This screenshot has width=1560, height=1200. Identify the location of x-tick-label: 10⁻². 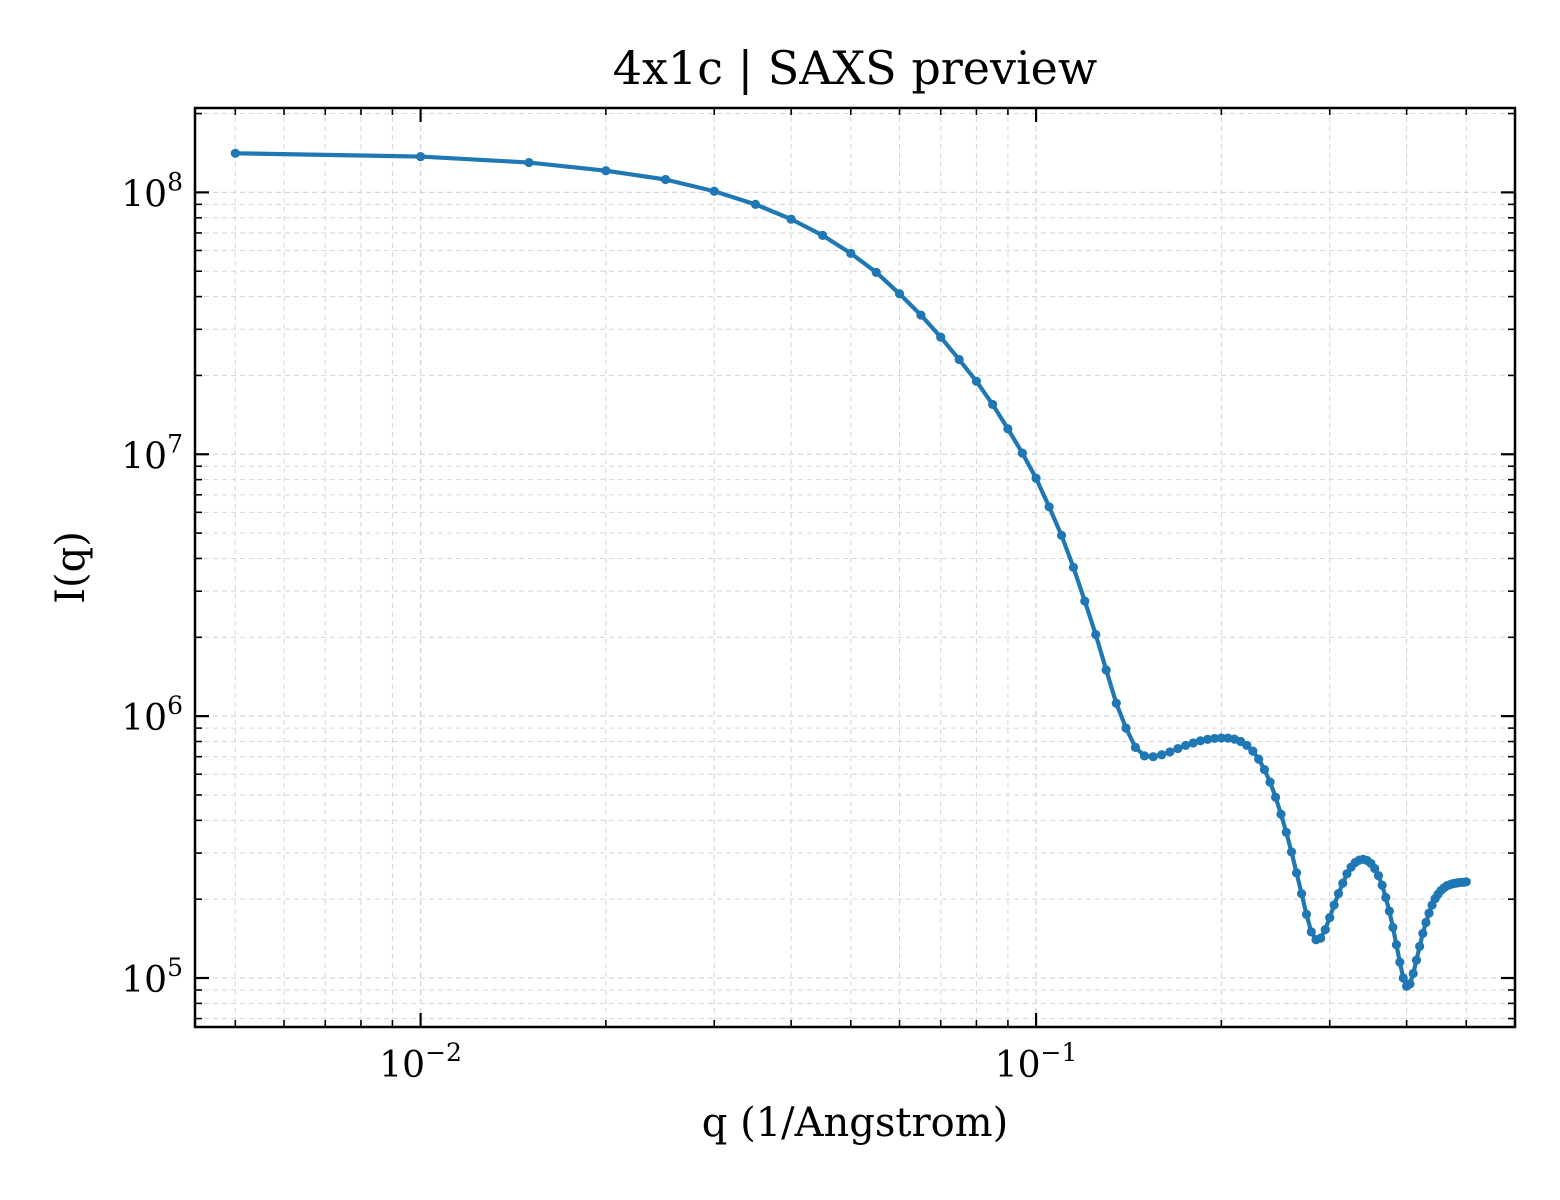
(420, 1062).